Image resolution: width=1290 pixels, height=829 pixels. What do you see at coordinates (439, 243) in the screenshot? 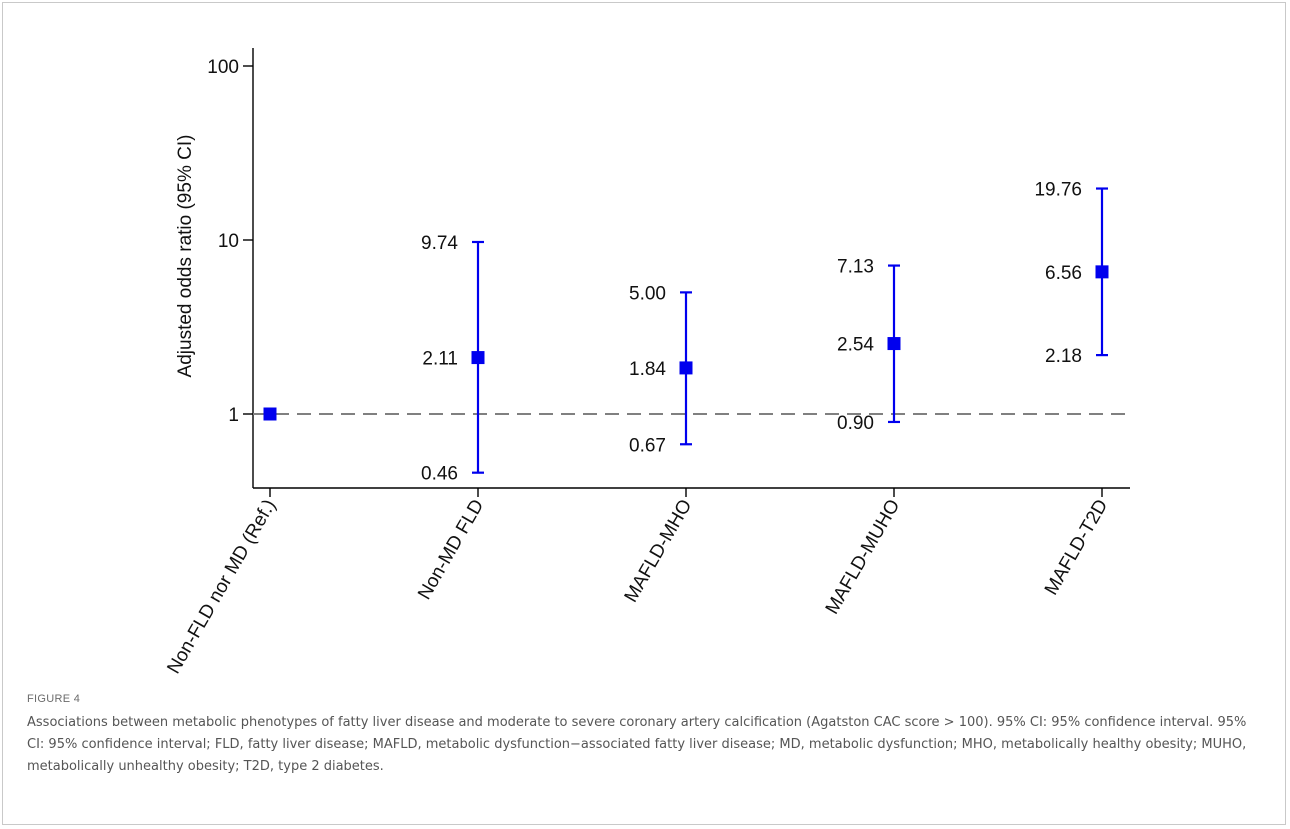
I see `upper-ci-label: 9.74` at bounding box center [439, 243].